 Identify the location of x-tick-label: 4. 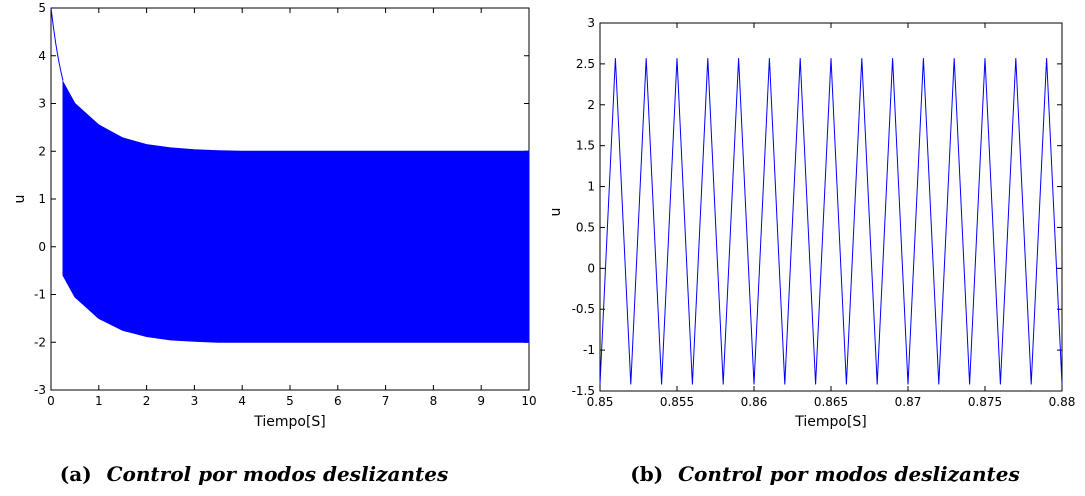
(242, 401).